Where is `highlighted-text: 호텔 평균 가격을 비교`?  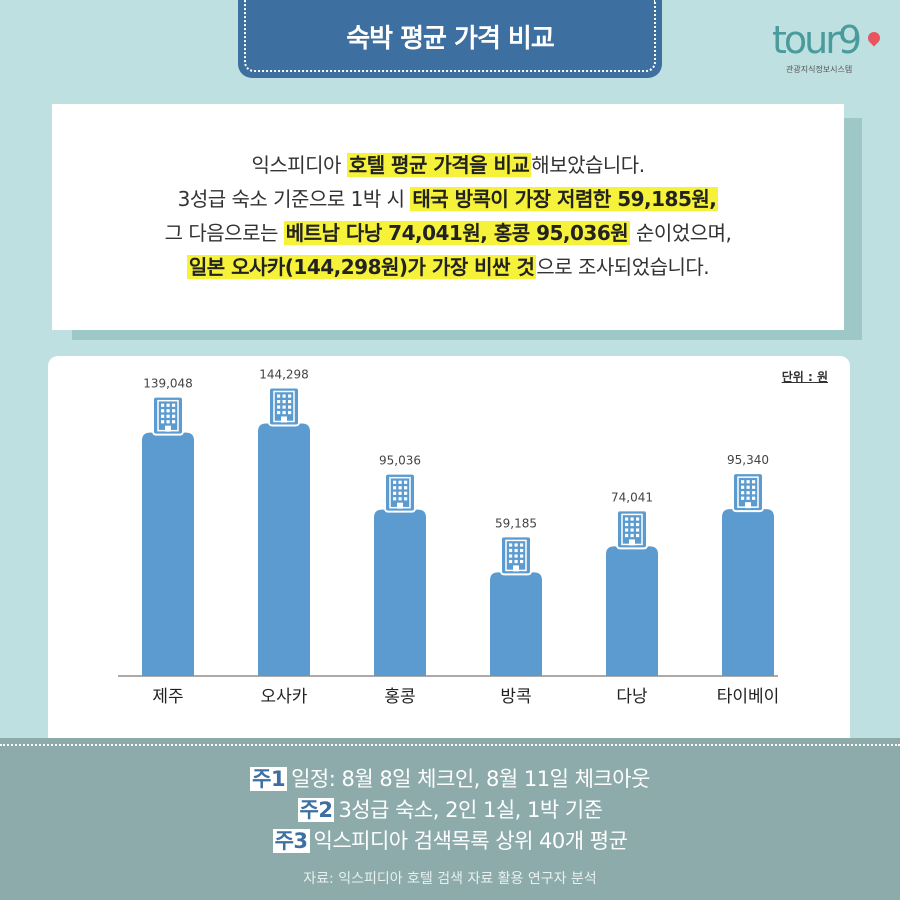 highlighted-text: 호텔 평균 가격을 비교 is located at coordinates (439, 165).